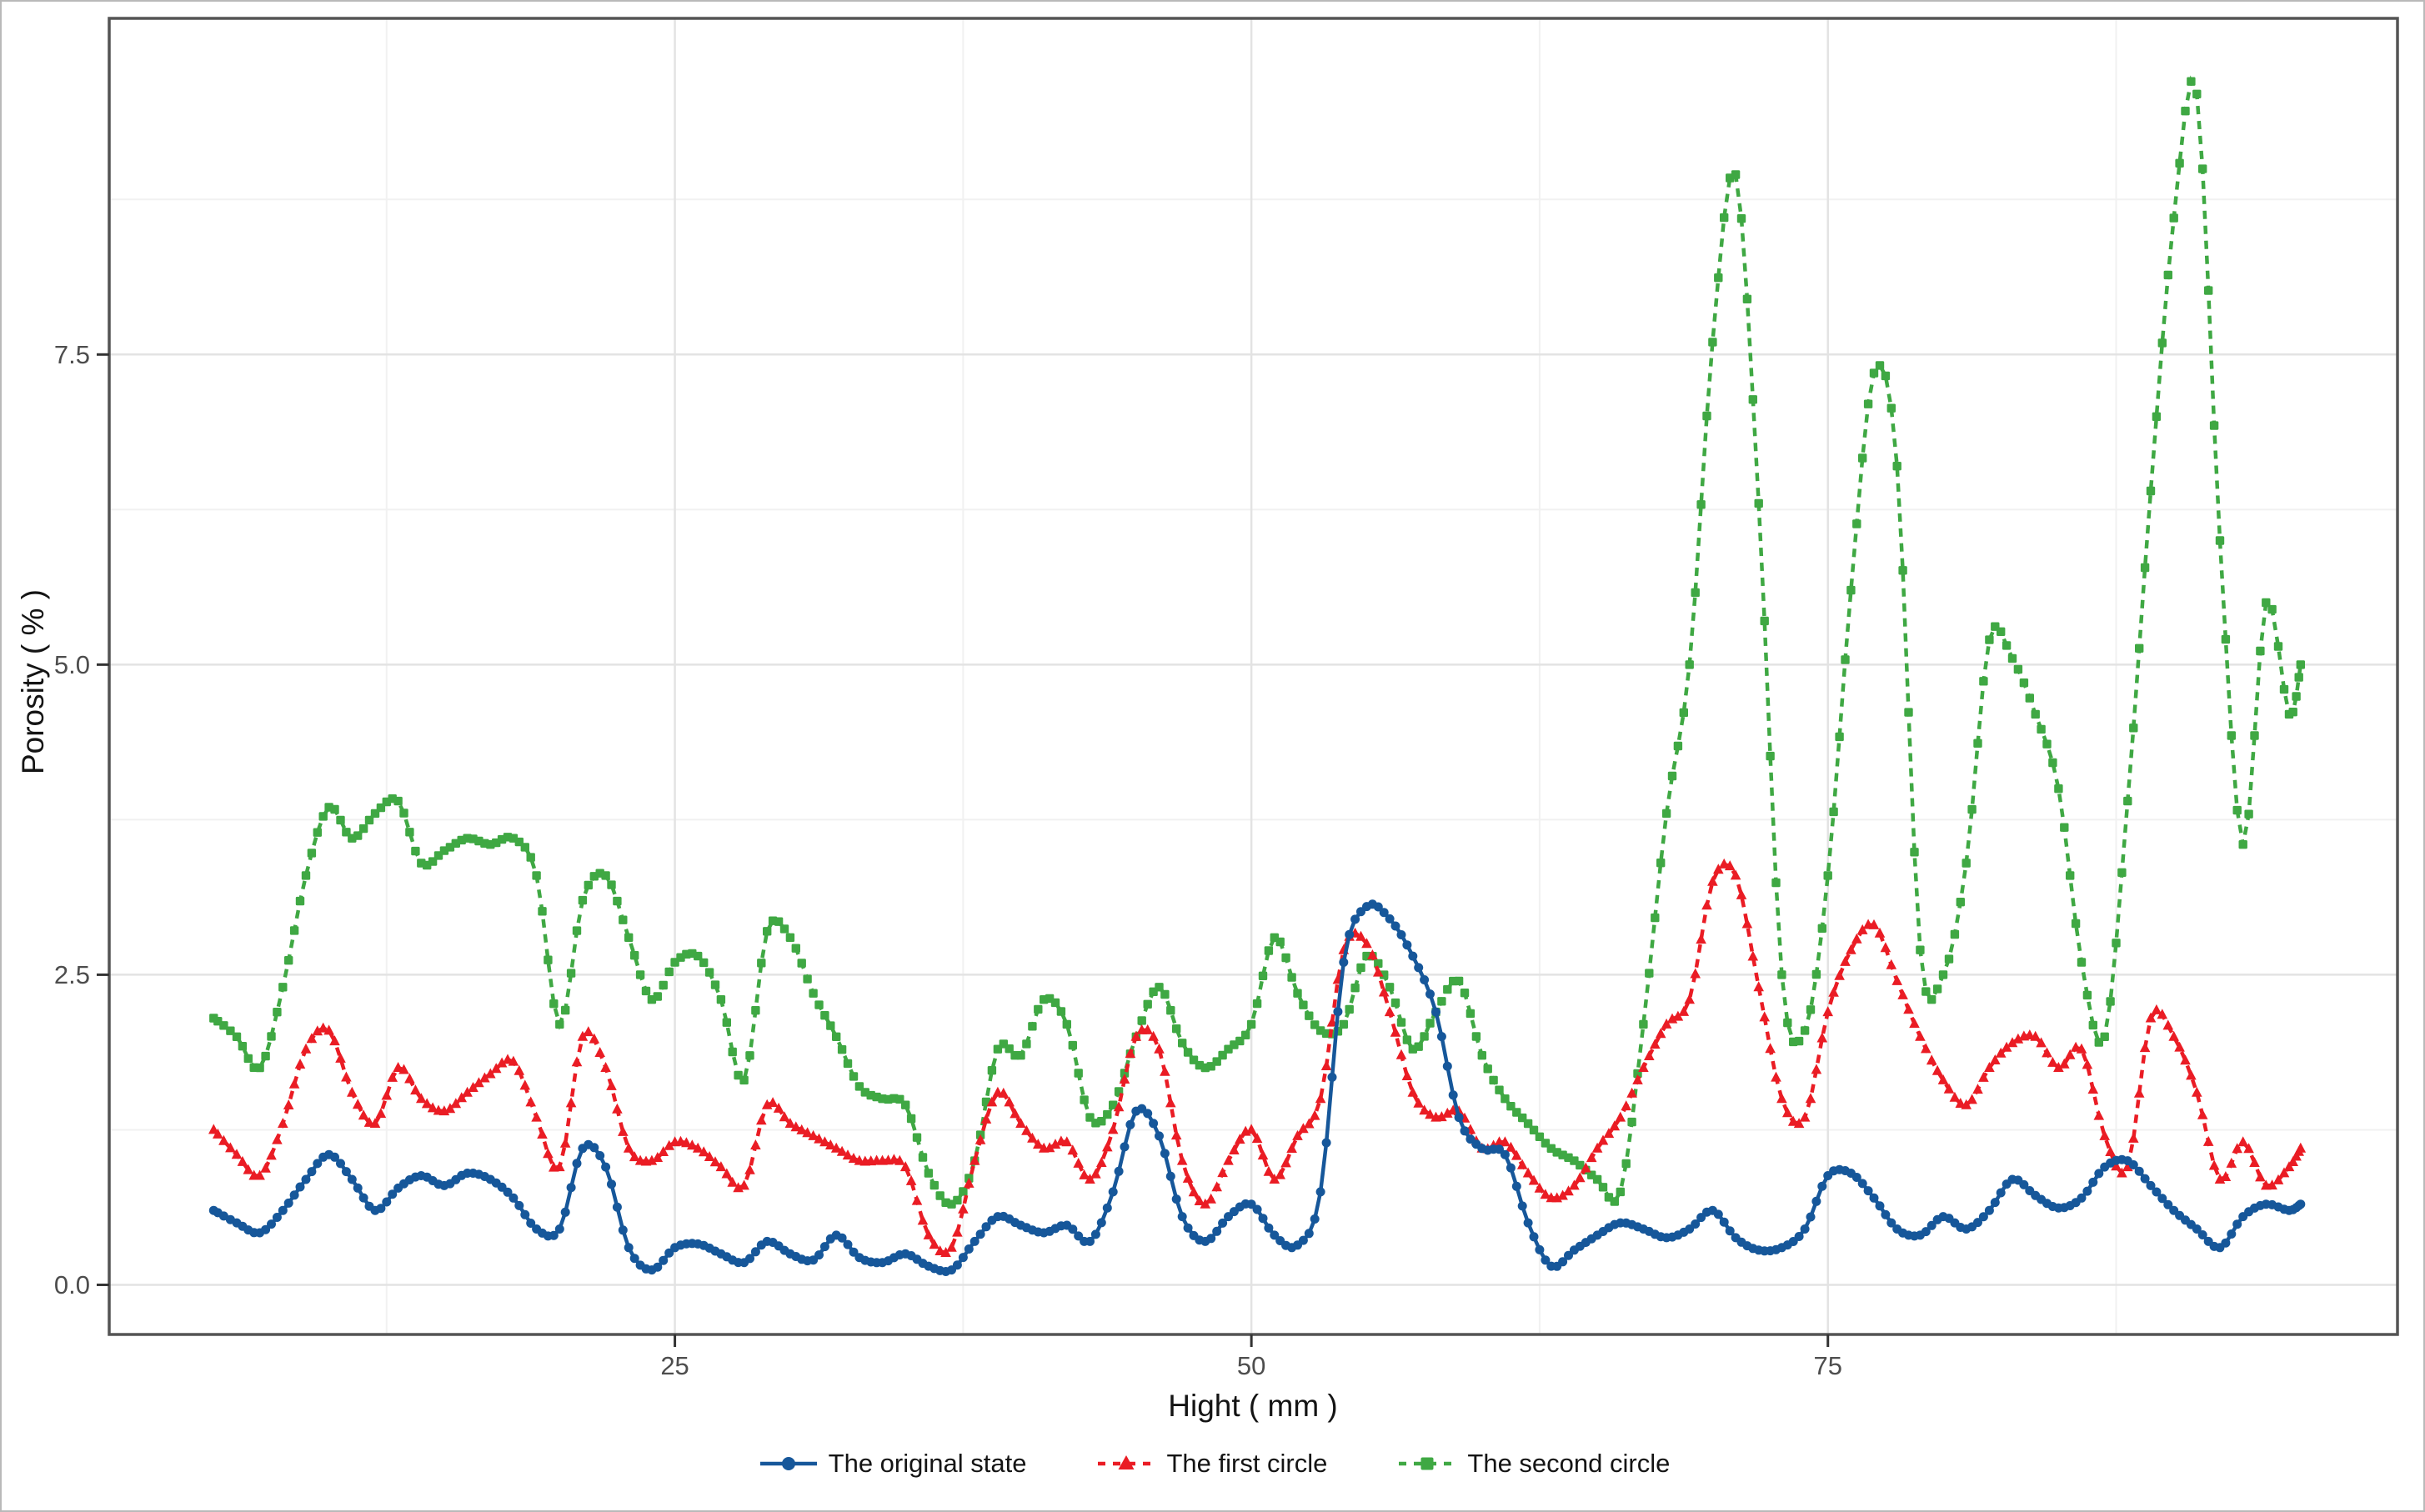 Image resolution: width=2425 pixels, height=1512 pixels. I want to click on y-tick-label: 7.5, so click(72, 355).